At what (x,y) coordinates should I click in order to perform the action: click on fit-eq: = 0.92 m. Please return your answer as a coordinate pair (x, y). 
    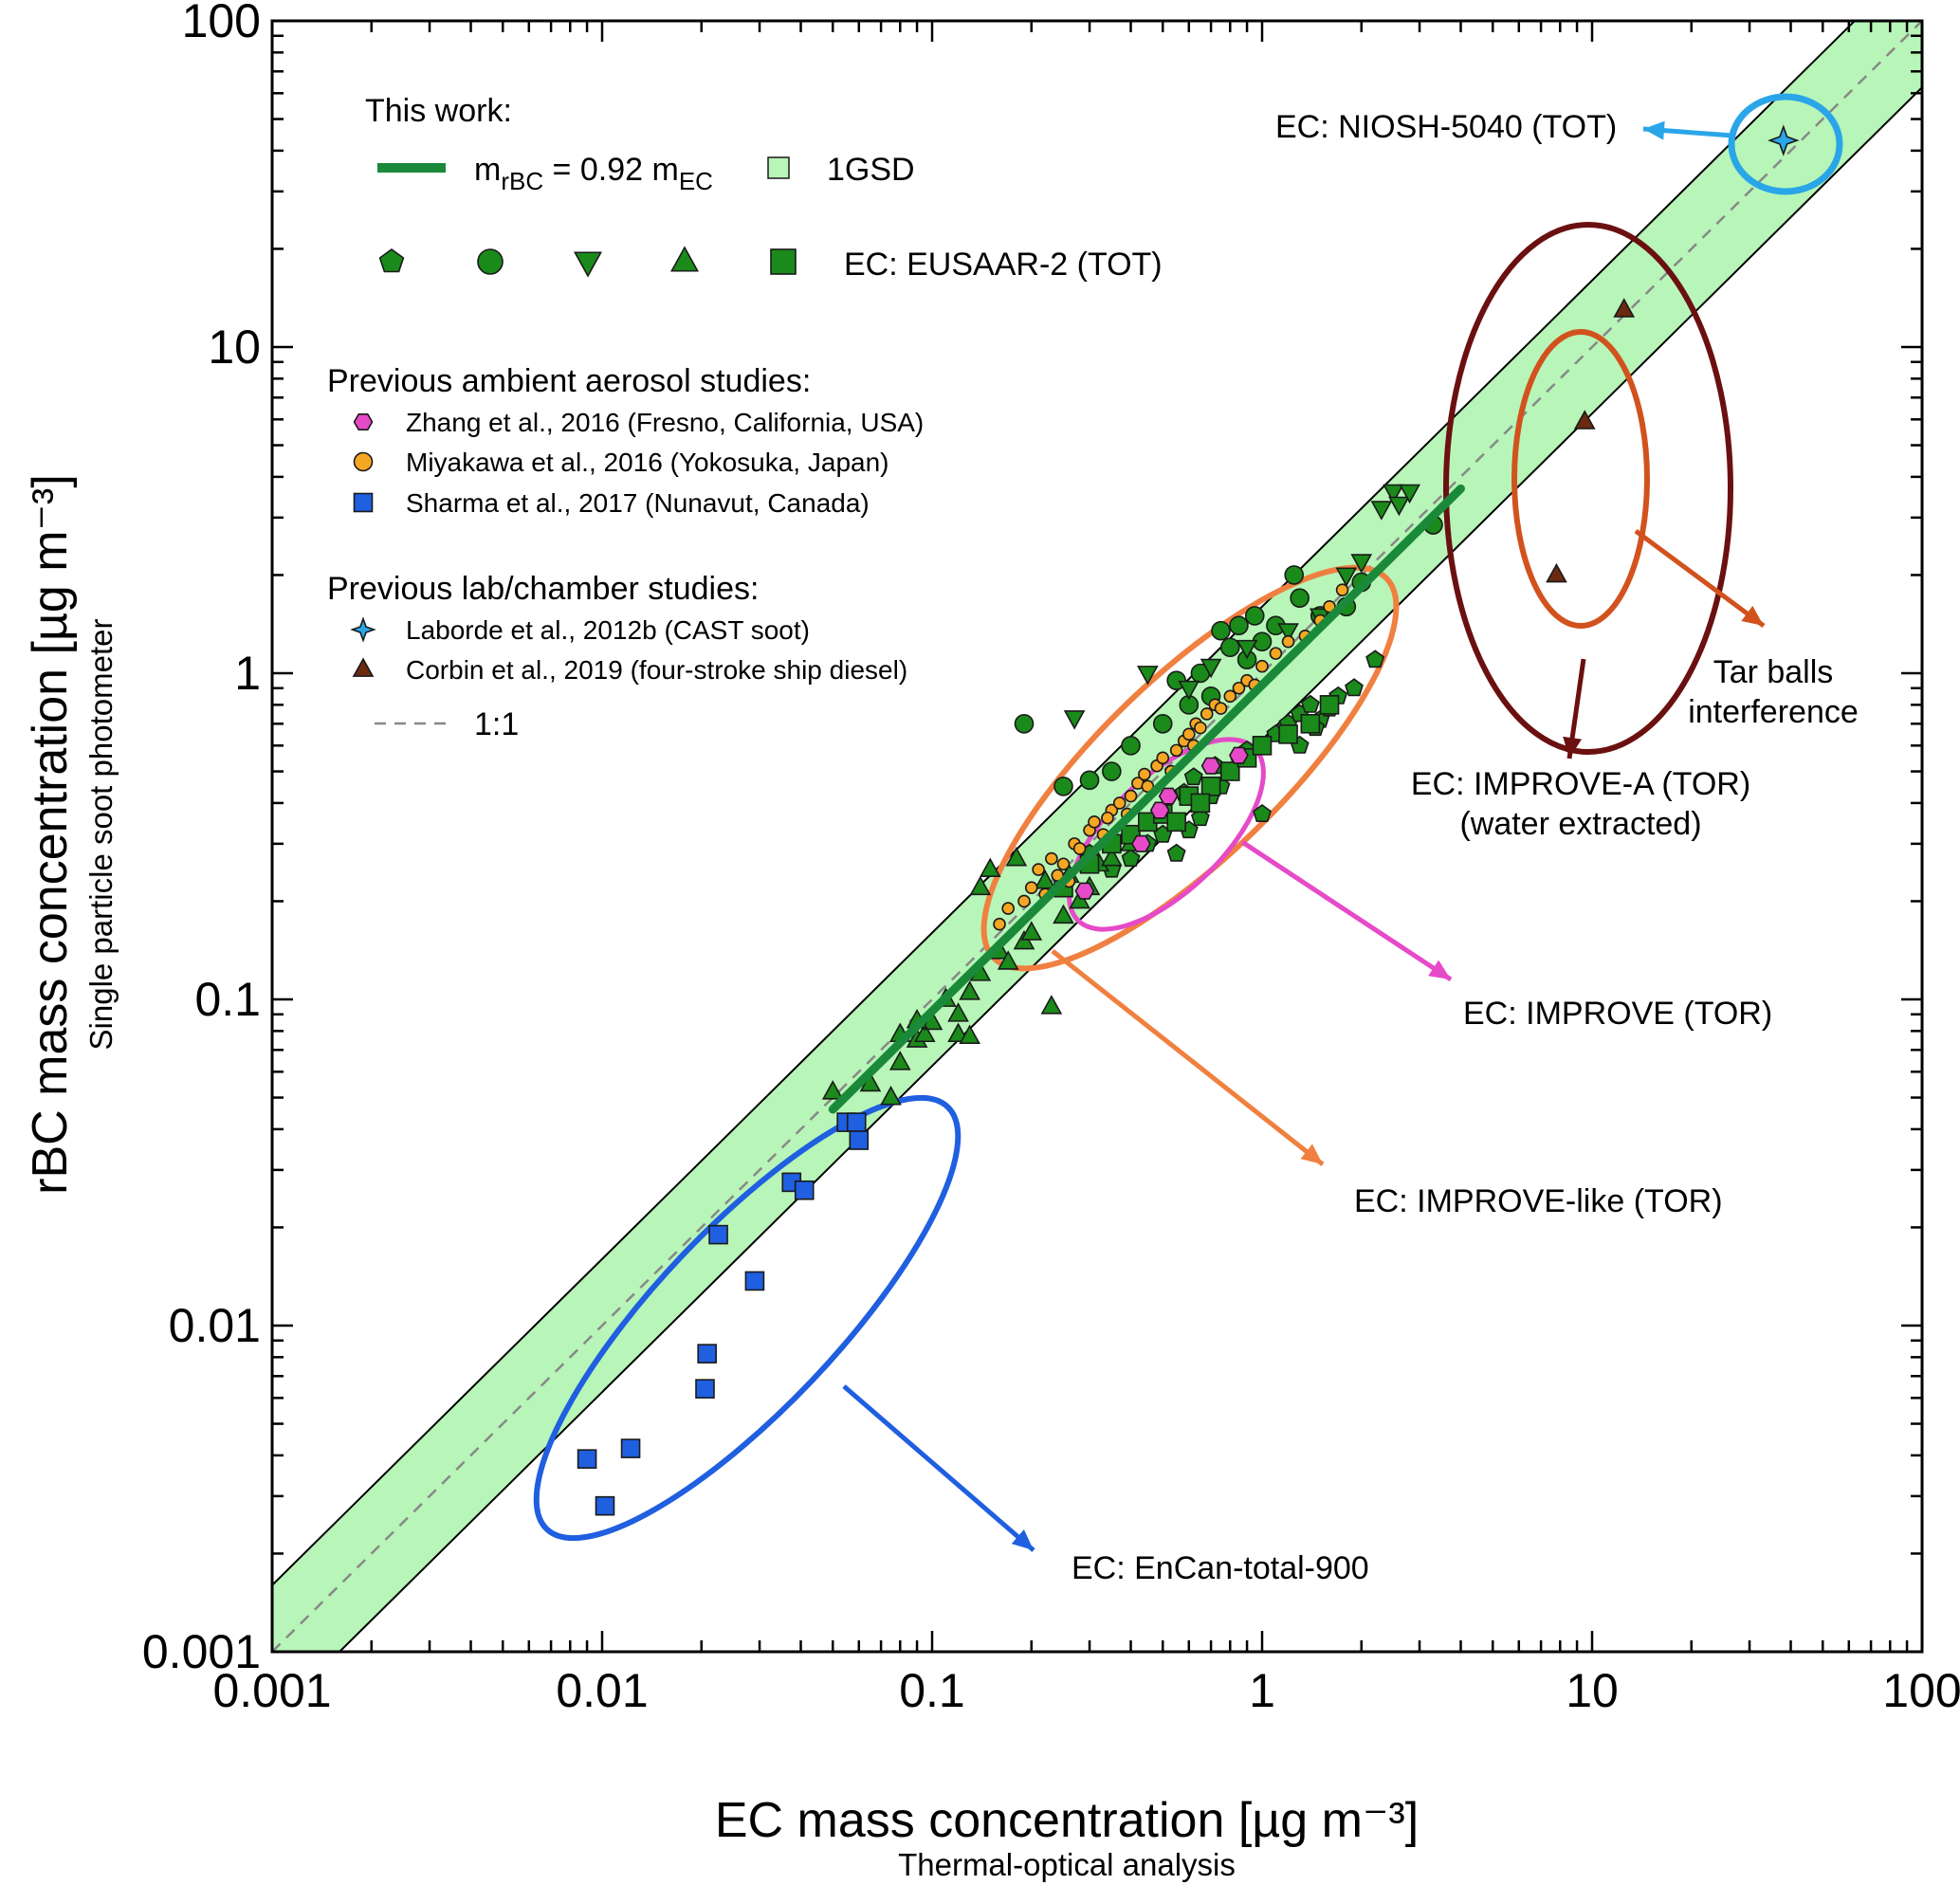
    Looking at the image, I should click on (611, 170).